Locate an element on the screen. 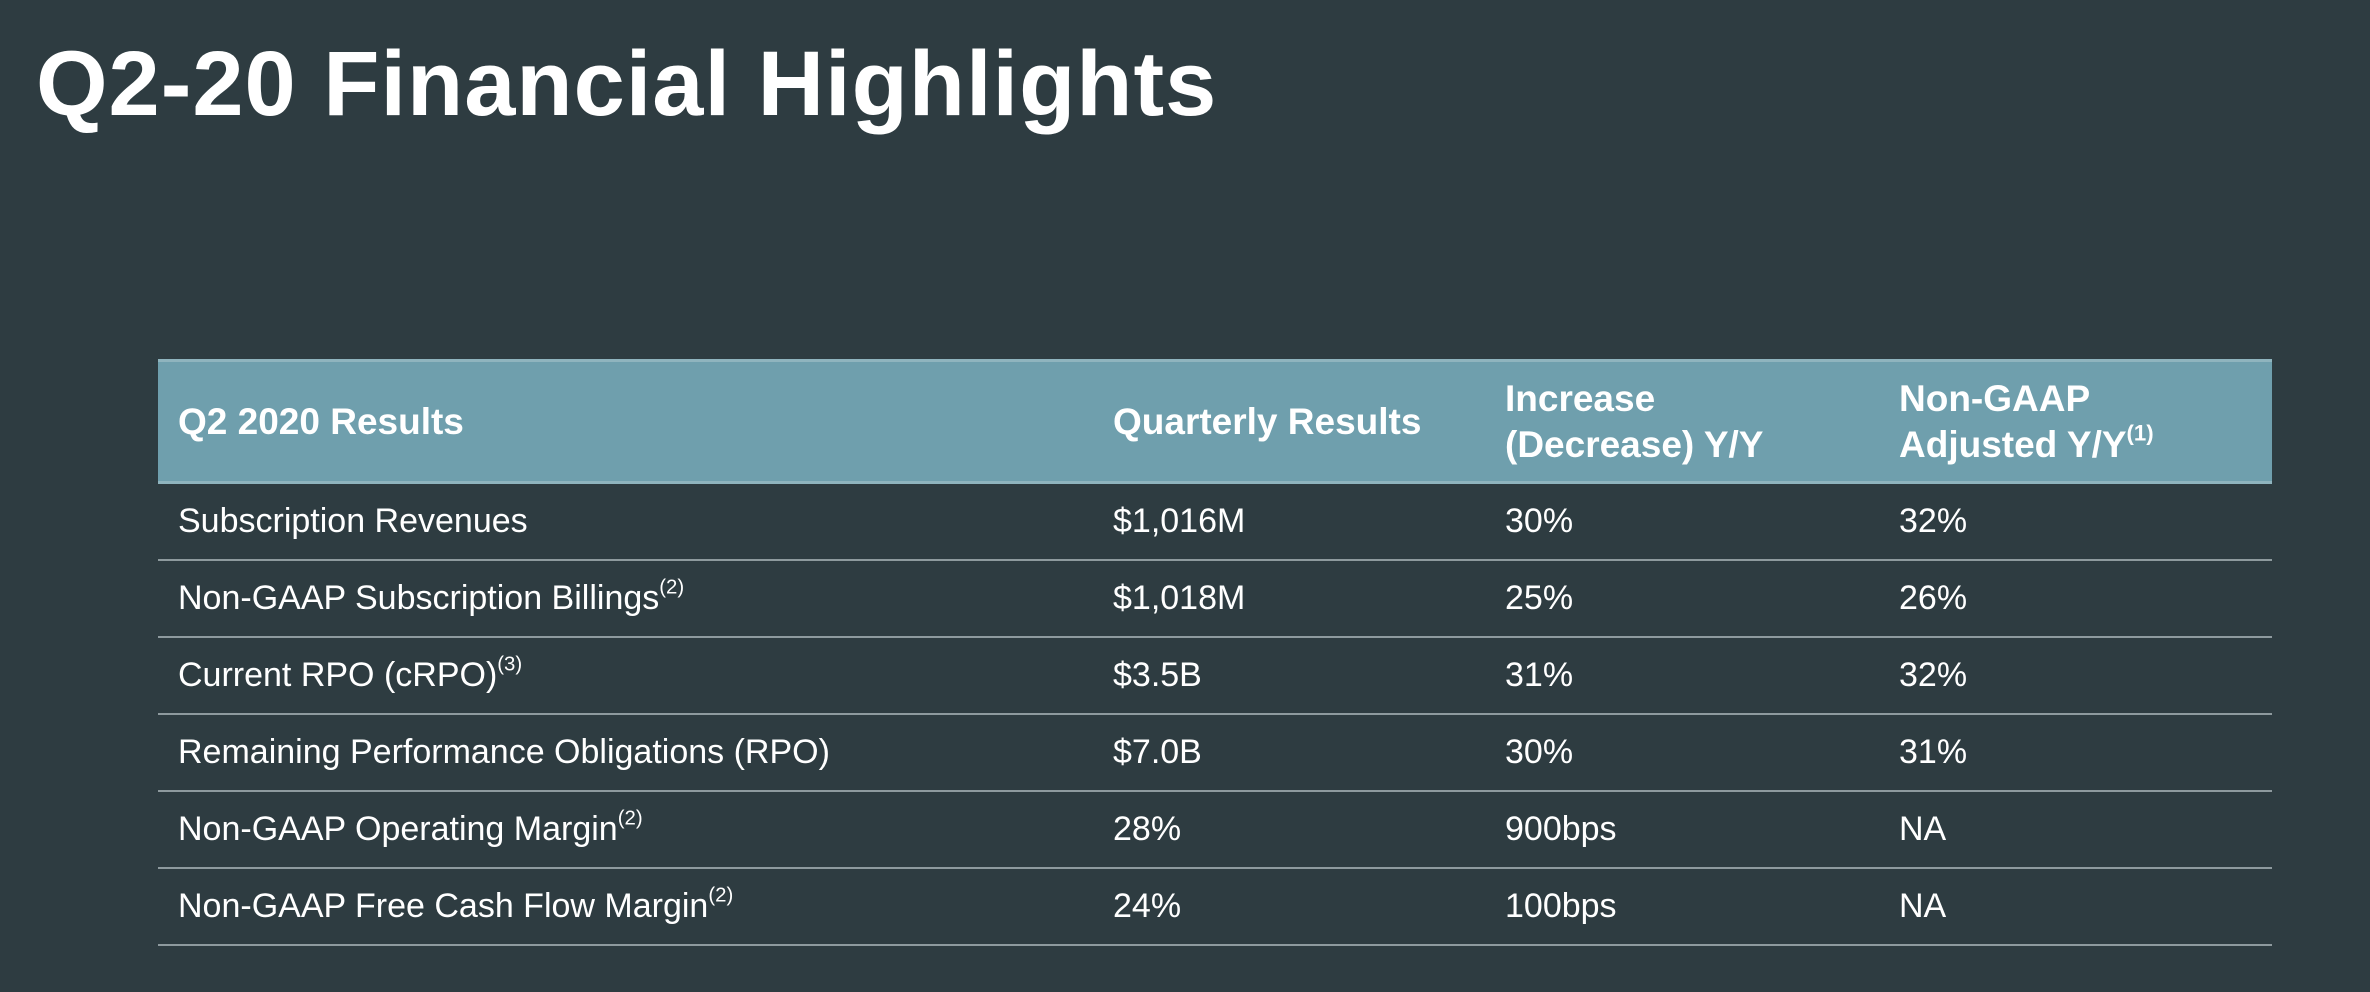  row-label-cell: Subscription Revenues is located at coordinates (625, 521).